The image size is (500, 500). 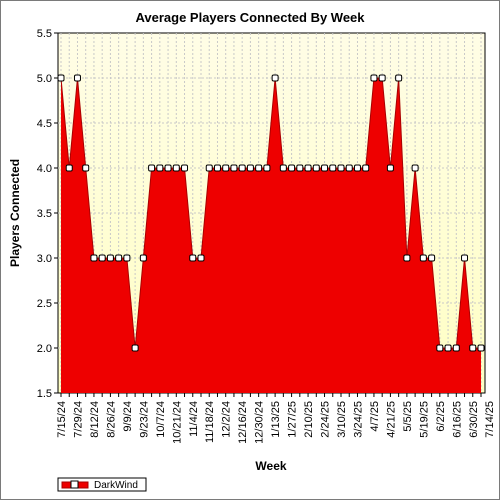 What do you see at coordinates (490, 419) in the screenshot?
I see `x-tick-label: 7/14/25` at bounding box center [490, 419].